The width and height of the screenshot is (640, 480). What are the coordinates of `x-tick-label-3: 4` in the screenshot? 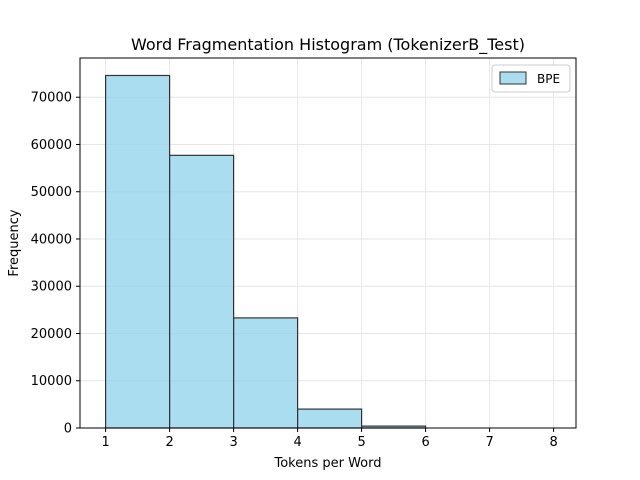 It's located at (297, 442).